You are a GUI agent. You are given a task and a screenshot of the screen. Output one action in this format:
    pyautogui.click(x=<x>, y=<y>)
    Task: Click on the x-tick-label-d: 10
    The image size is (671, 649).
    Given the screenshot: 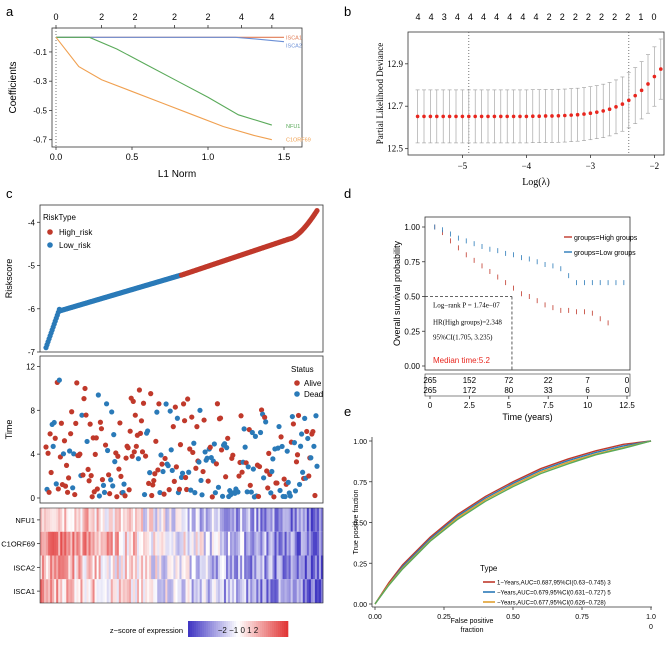 What is the action you would take?
    pyautogui.click(x=587, y=405)
    